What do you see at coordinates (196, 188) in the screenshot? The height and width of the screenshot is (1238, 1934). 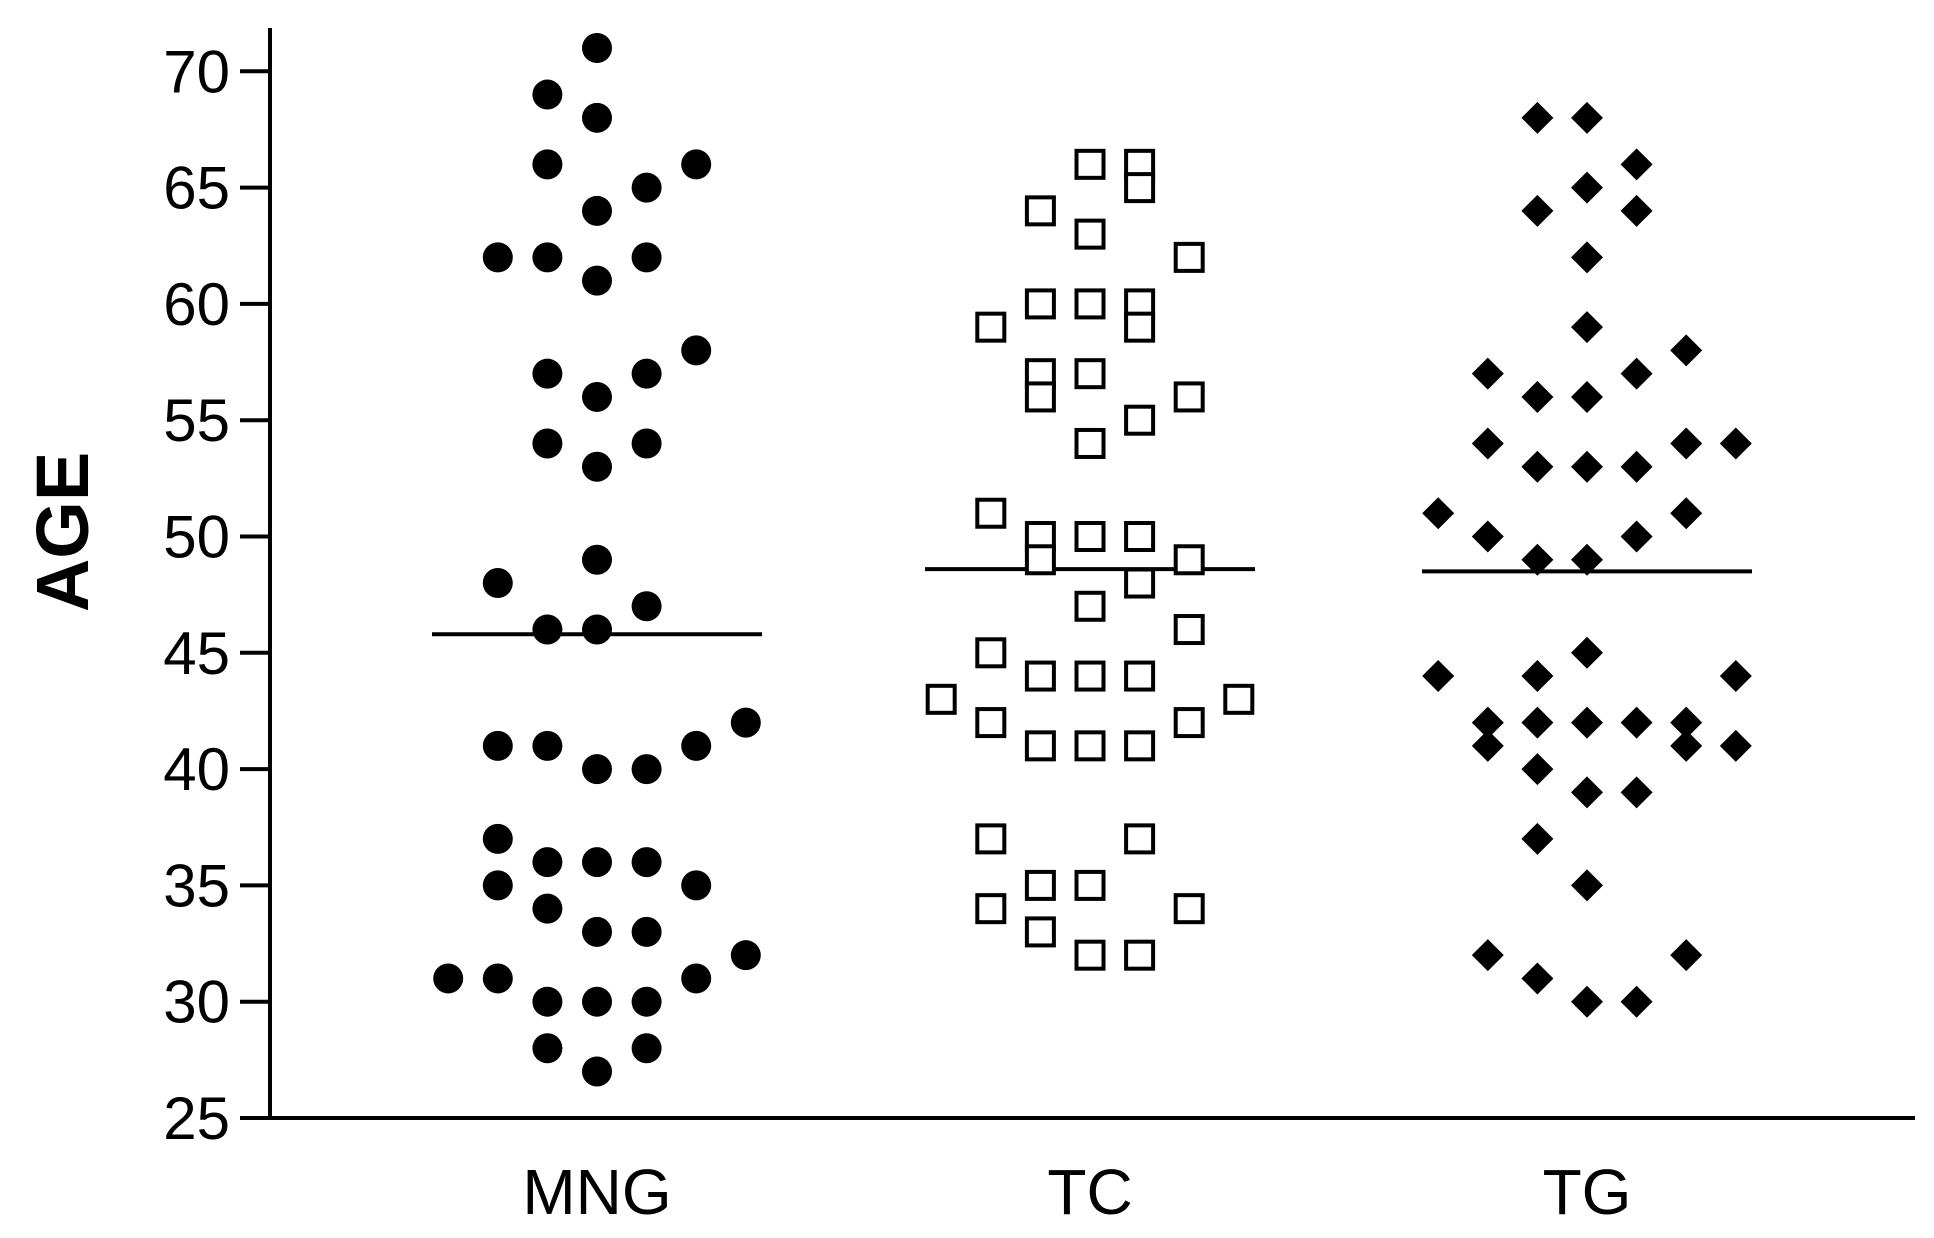 I see `y-tick-label: 65` at bounding box center [196, 188].